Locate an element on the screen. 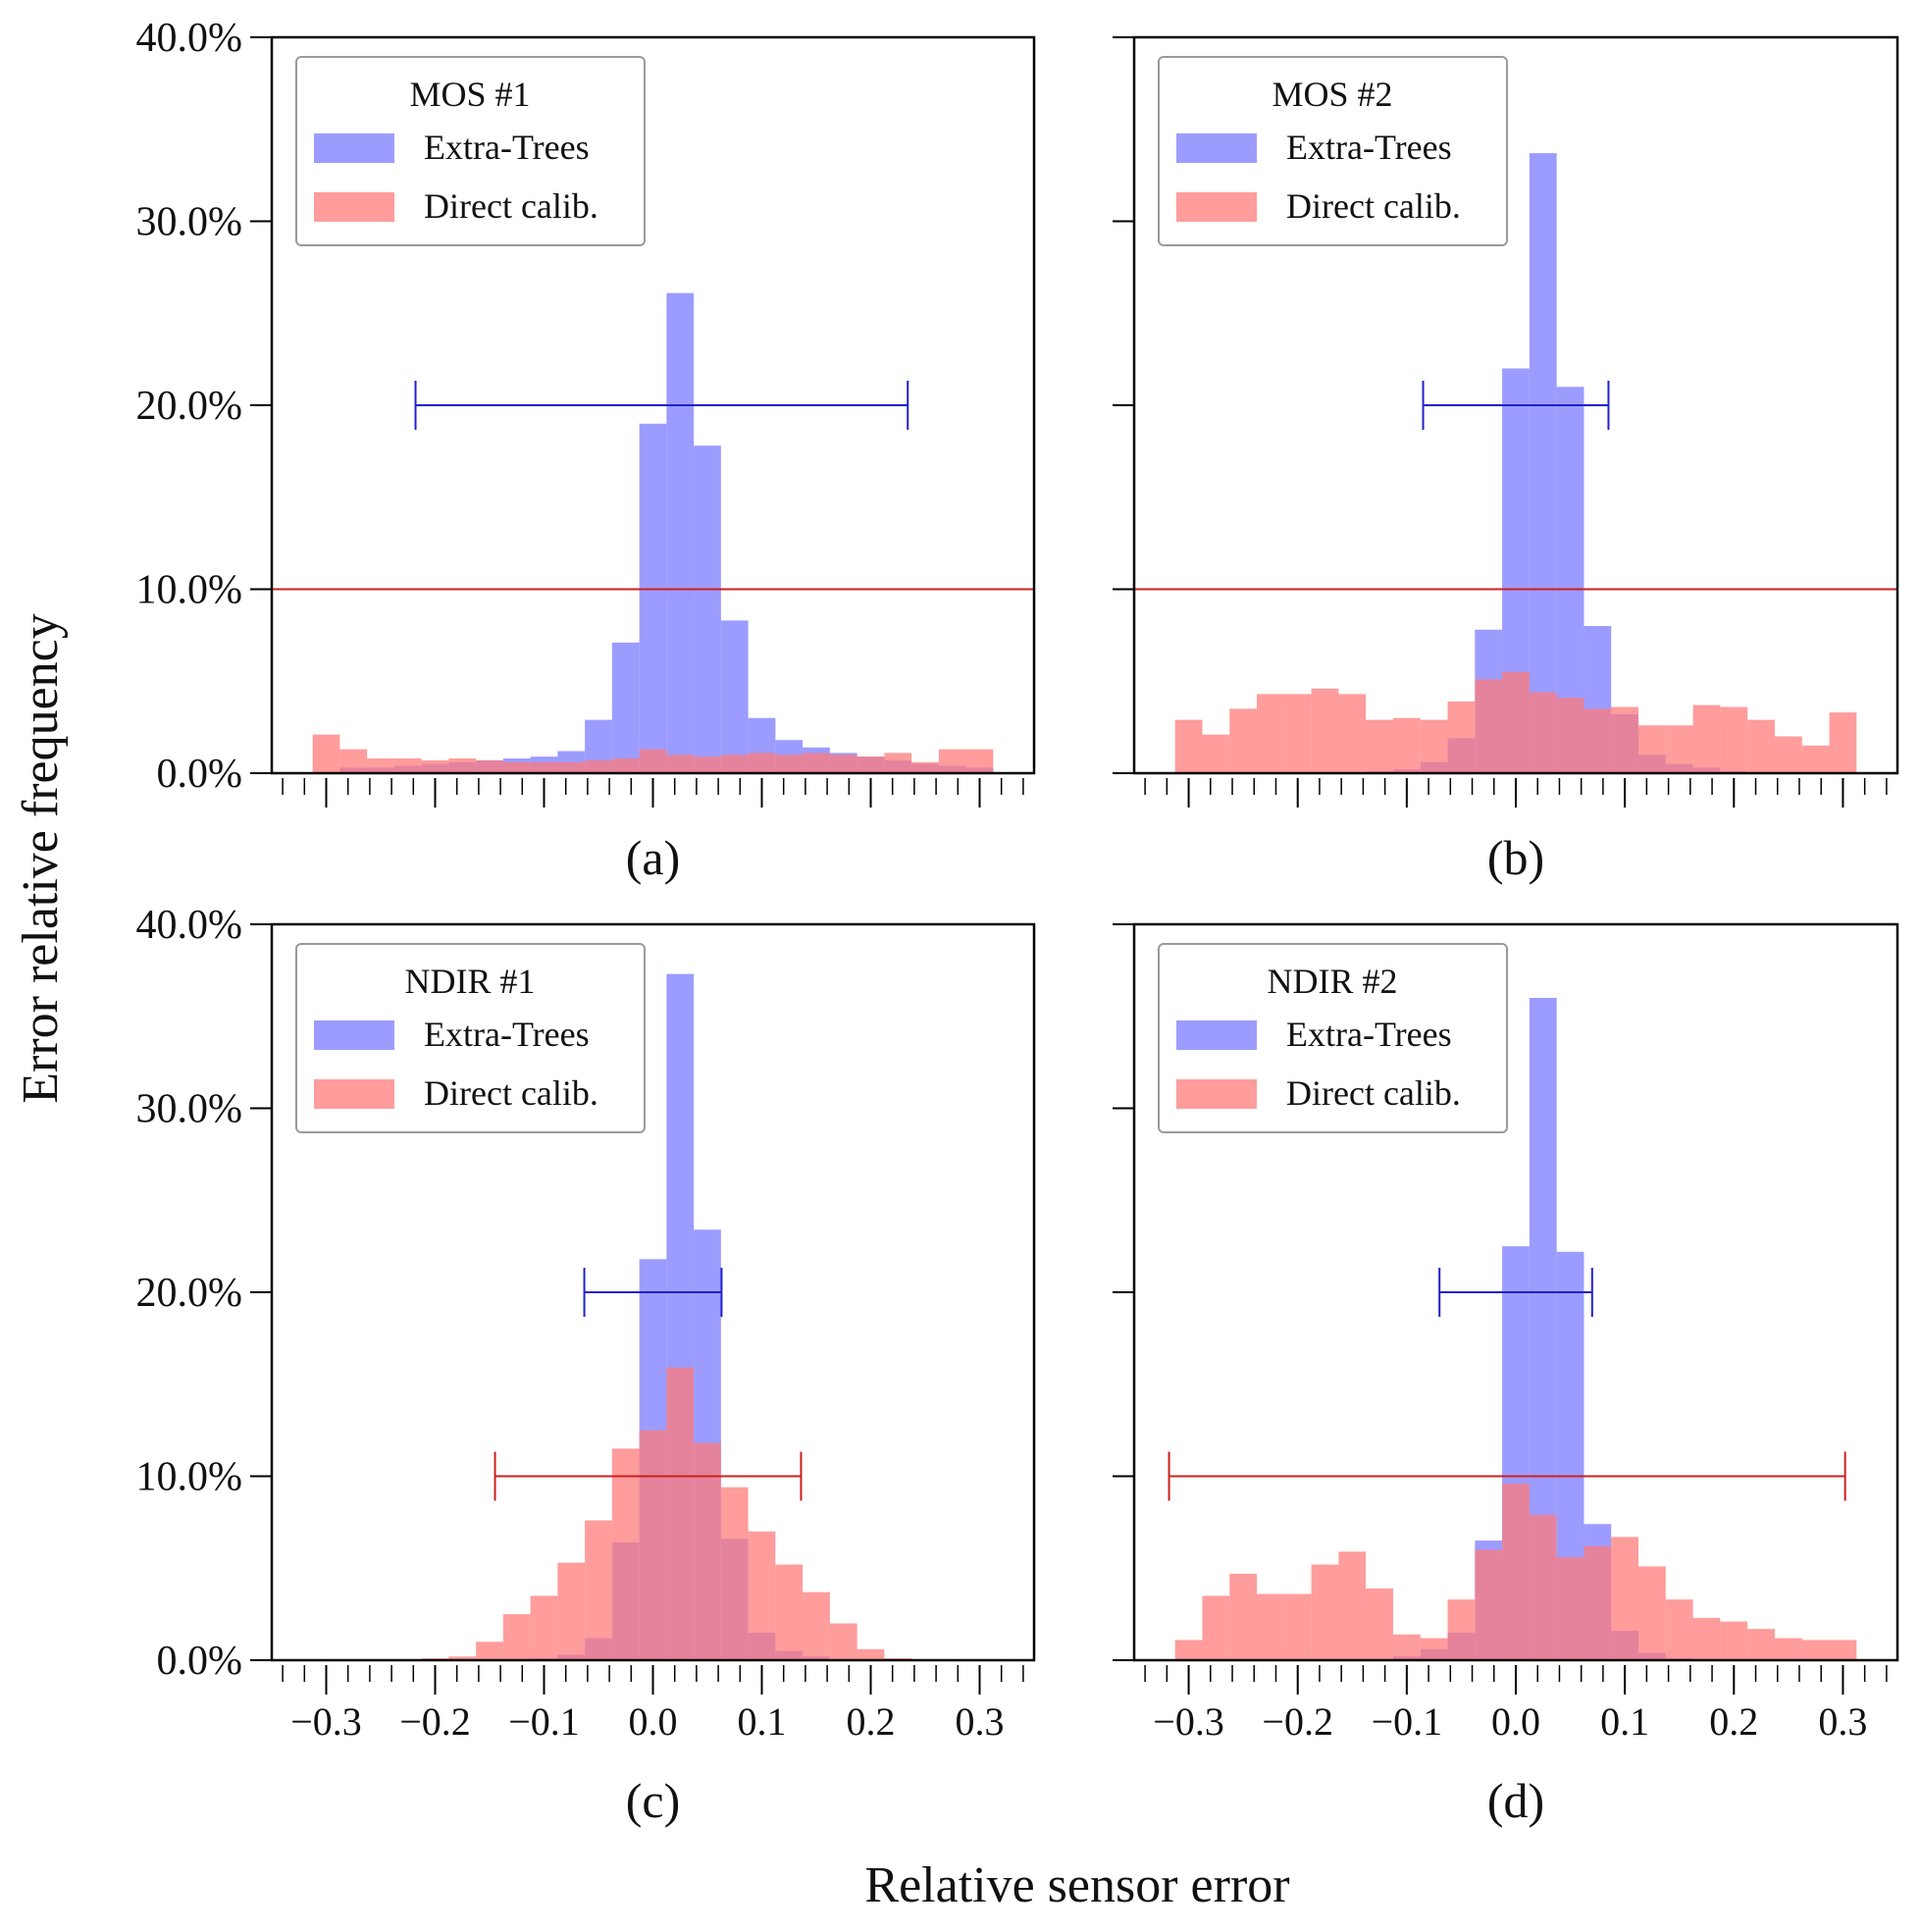 This screenshot has height=1932, width=1921. panel-label: (c) is located at coordinates (654, 1800).